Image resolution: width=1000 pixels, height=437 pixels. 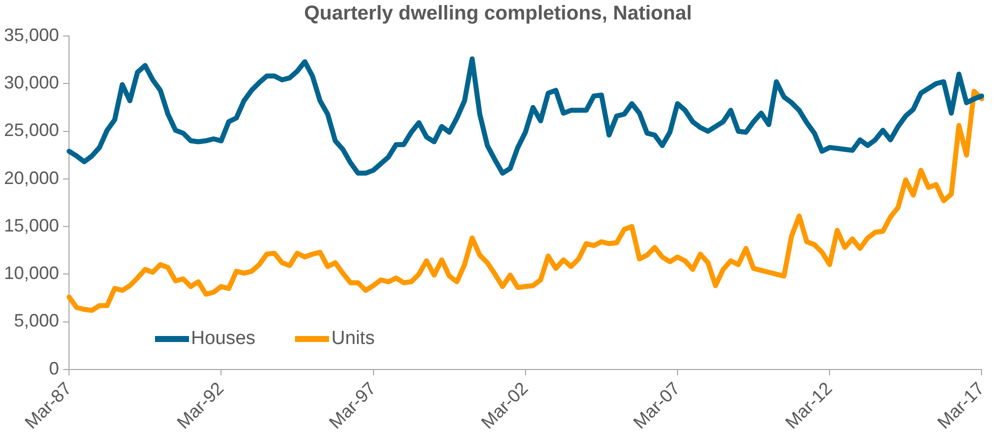 What do you see at coordinates (498, 13) in the screenshot?
I see `chart-title: Quarterly dwelling completions, National` at bounding box center [498, 13].